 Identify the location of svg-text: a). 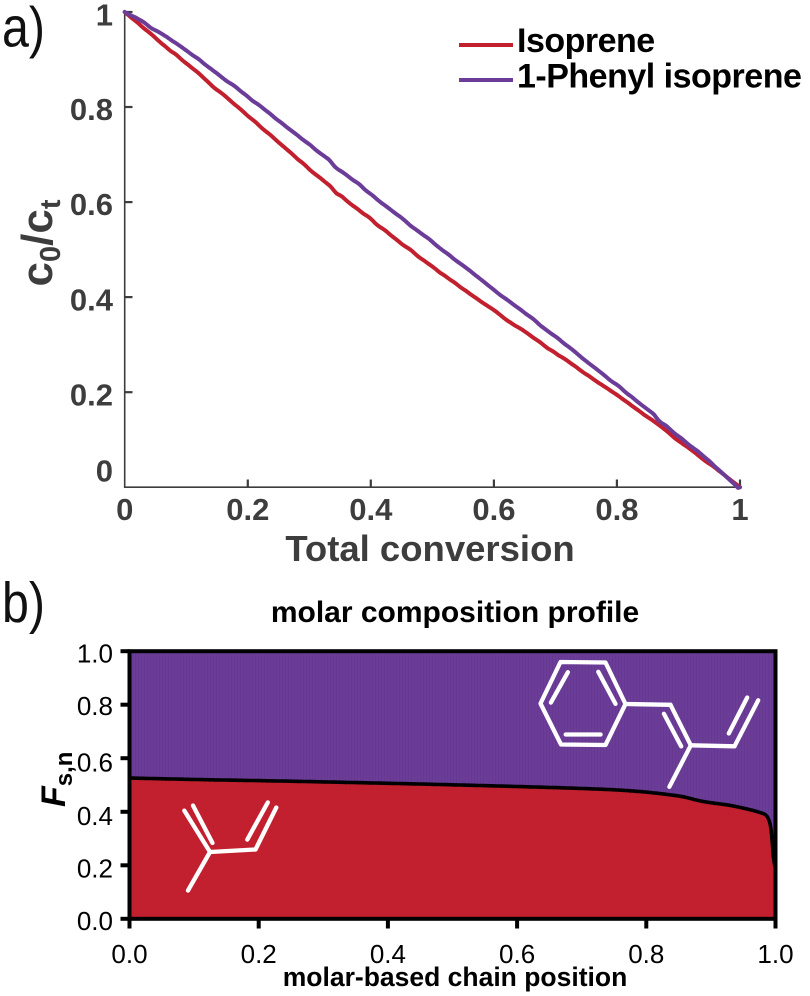
(23, 30).